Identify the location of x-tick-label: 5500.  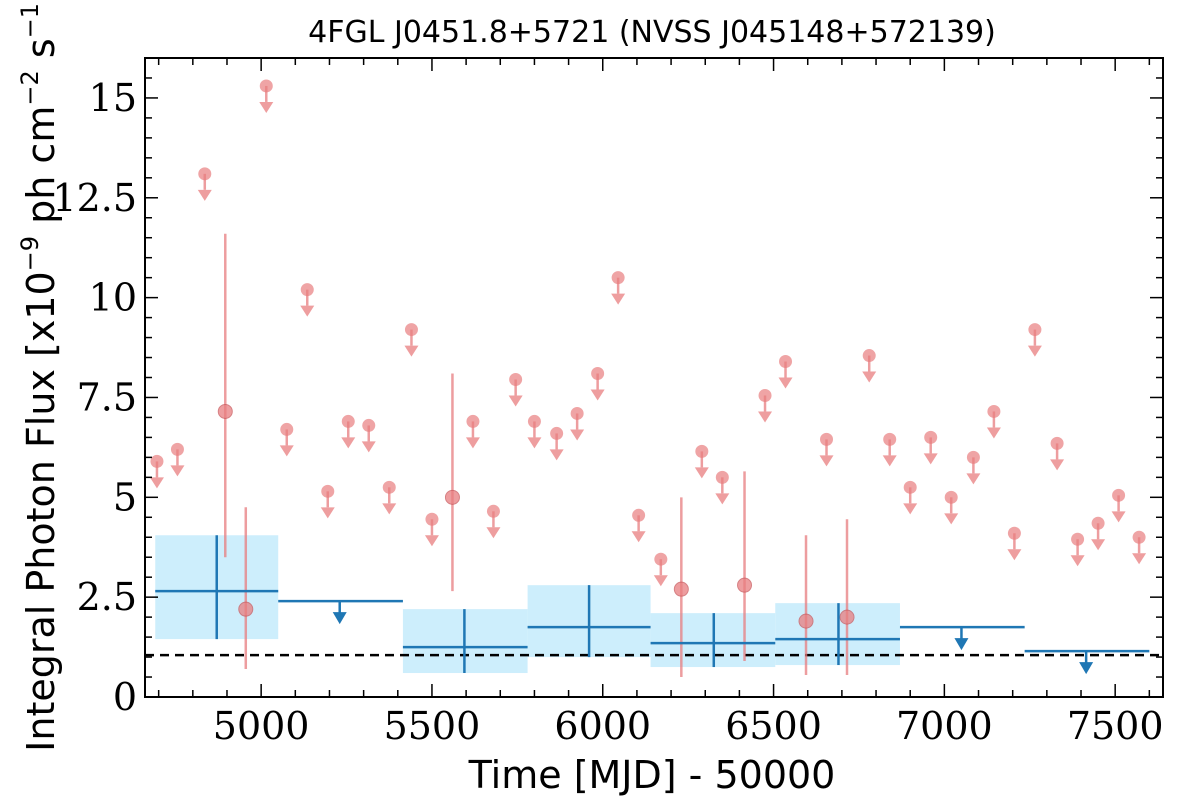
(432, 726).